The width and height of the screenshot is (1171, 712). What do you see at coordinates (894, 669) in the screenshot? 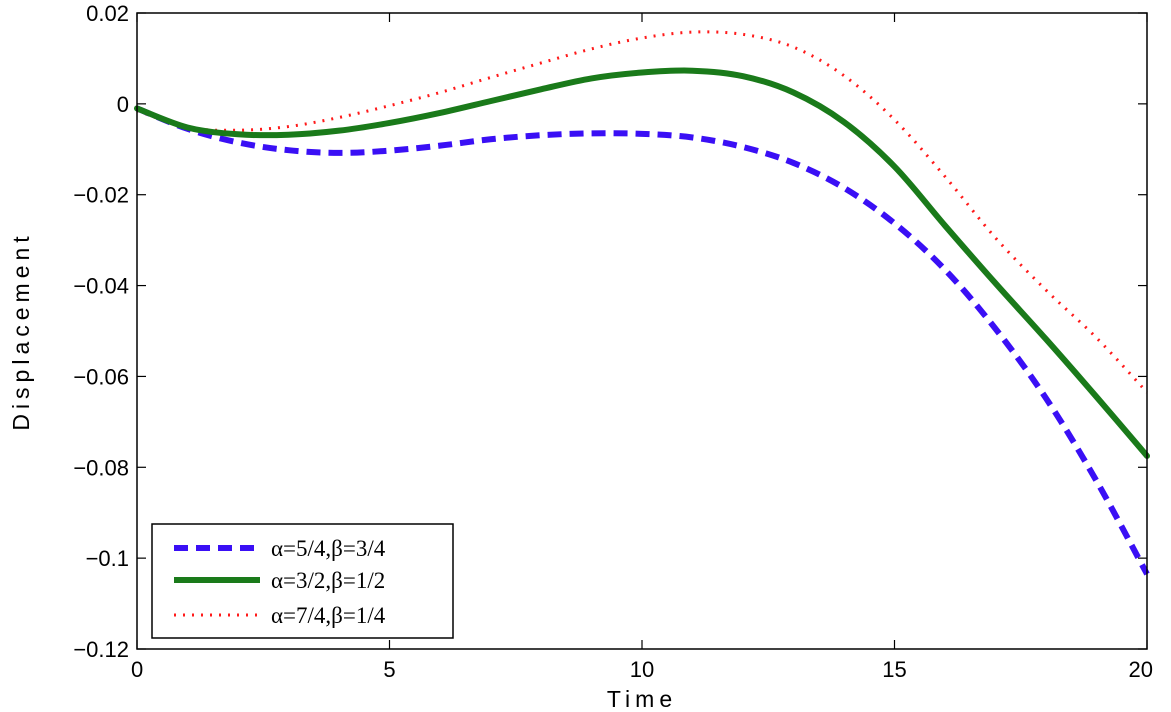
I see `x-tick-label: 15` at bounding box center [894, 669].